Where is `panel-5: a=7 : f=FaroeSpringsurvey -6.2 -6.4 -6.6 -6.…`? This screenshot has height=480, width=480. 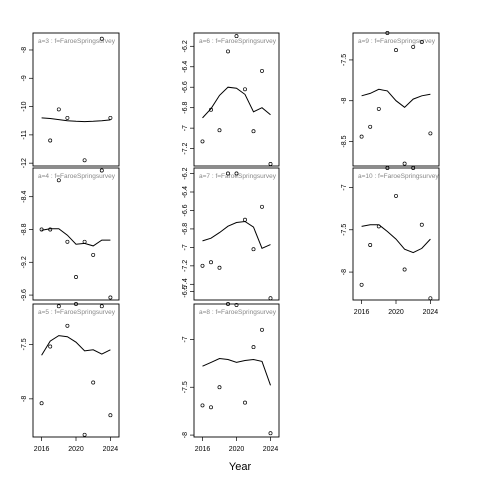 panel-5: a=7 : f=FaroeSpringsurvey -6.2 -6.4 -6.6 -6.… is located at coordinates (231, 234).